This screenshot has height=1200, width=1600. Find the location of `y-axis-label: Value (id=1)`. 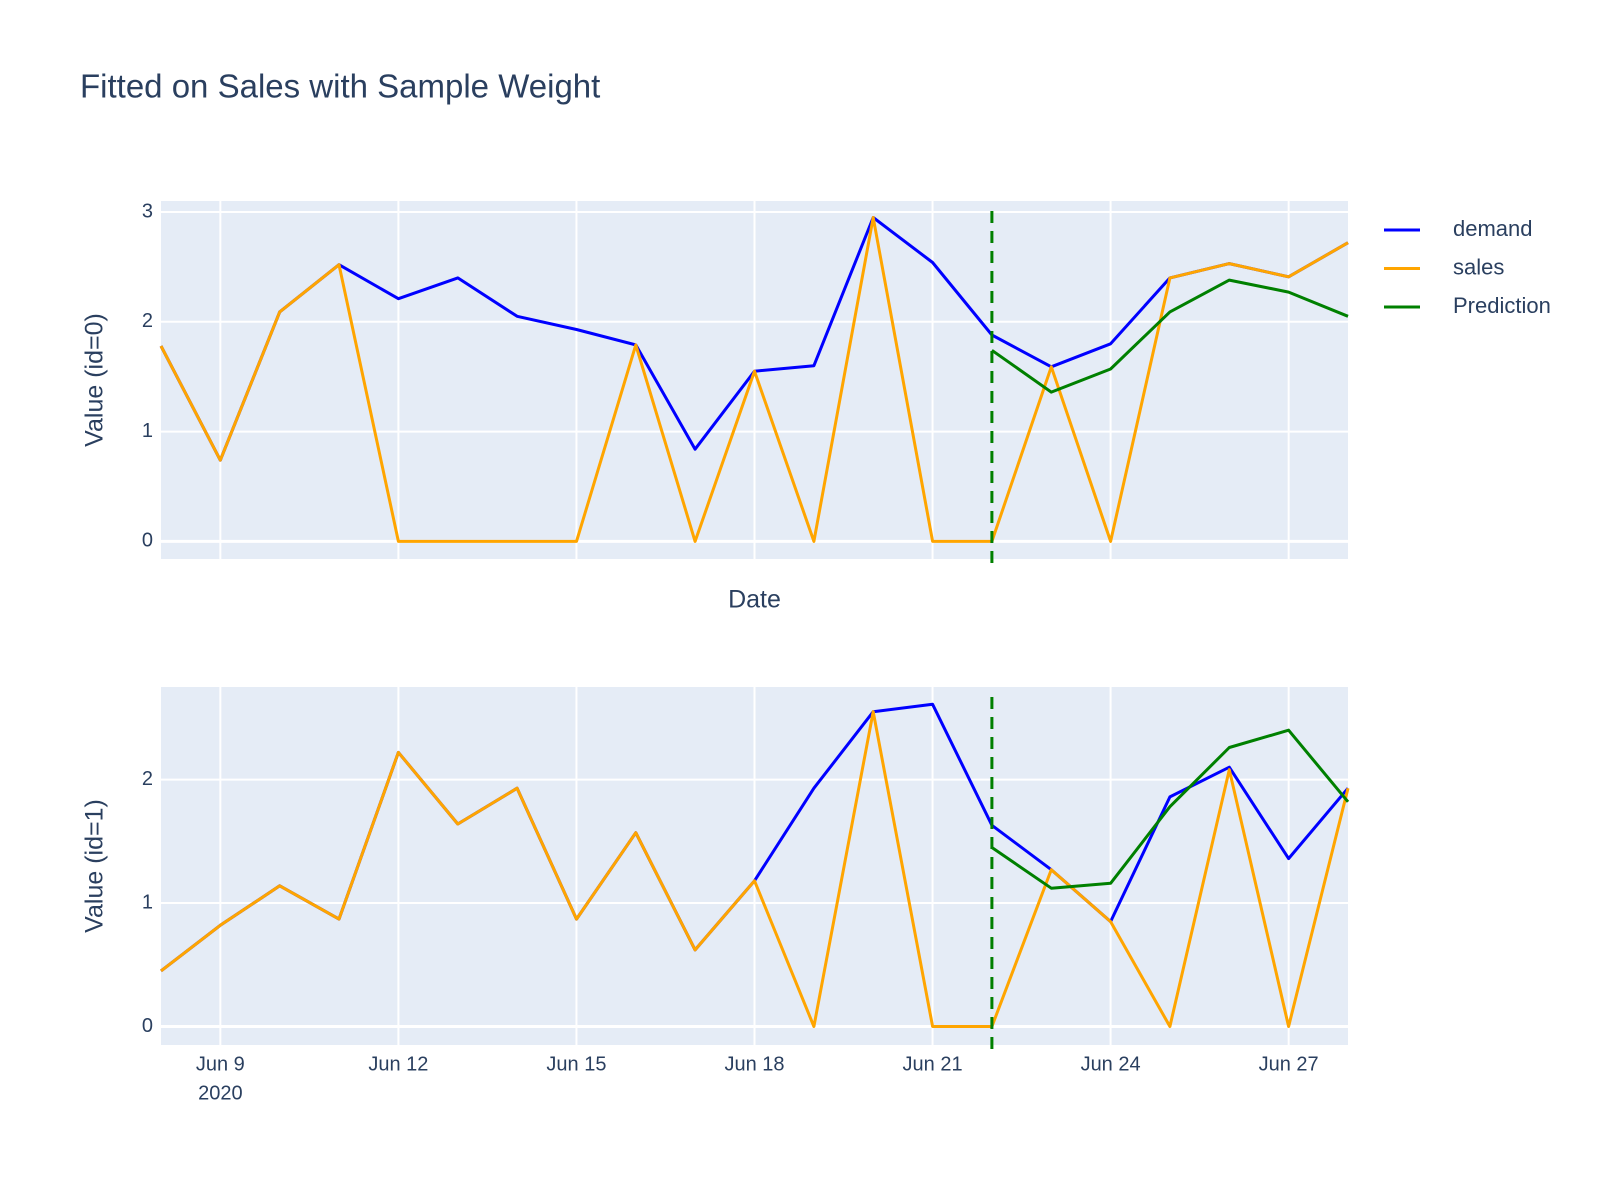

y-axis-label: Value (id=1) is located at coordinates (95, 866).